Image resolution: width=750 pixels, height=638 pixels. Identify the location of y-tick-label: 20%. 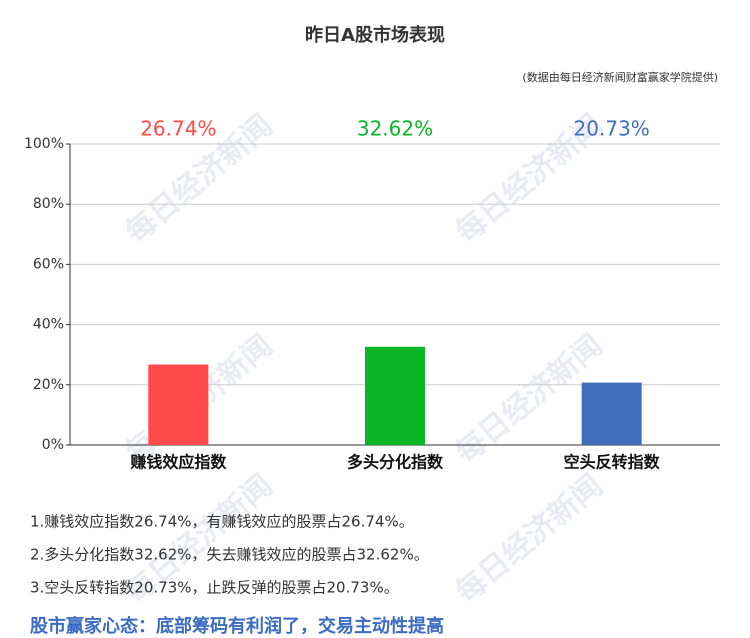
(48, 385).